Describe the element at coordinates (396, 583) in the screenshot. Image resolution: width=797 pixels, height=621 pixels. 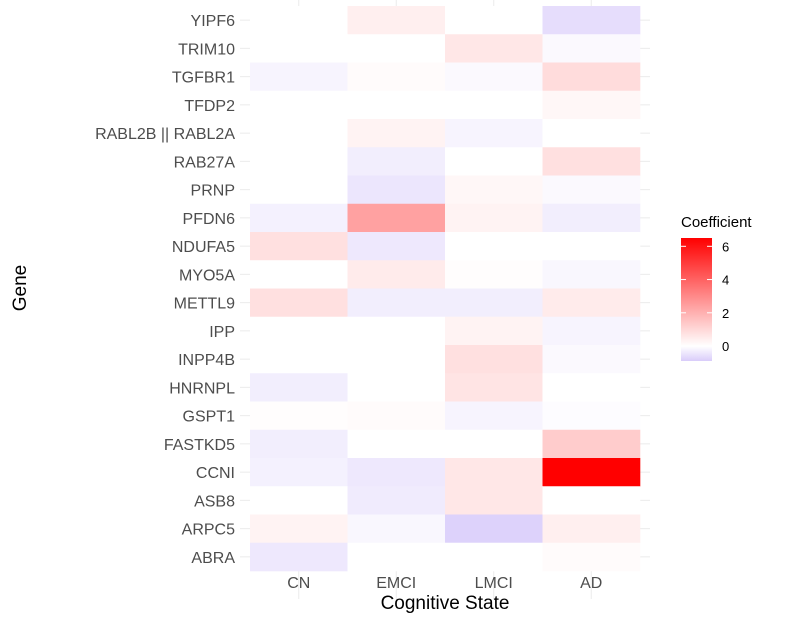
I see `x-tick-label: EMCI` at that location.